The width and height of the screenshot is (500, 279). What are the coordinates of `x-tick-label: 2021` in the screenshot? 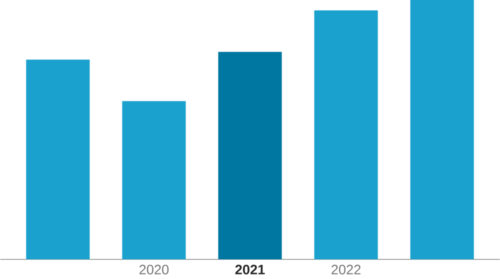 It's located at (250, 269).